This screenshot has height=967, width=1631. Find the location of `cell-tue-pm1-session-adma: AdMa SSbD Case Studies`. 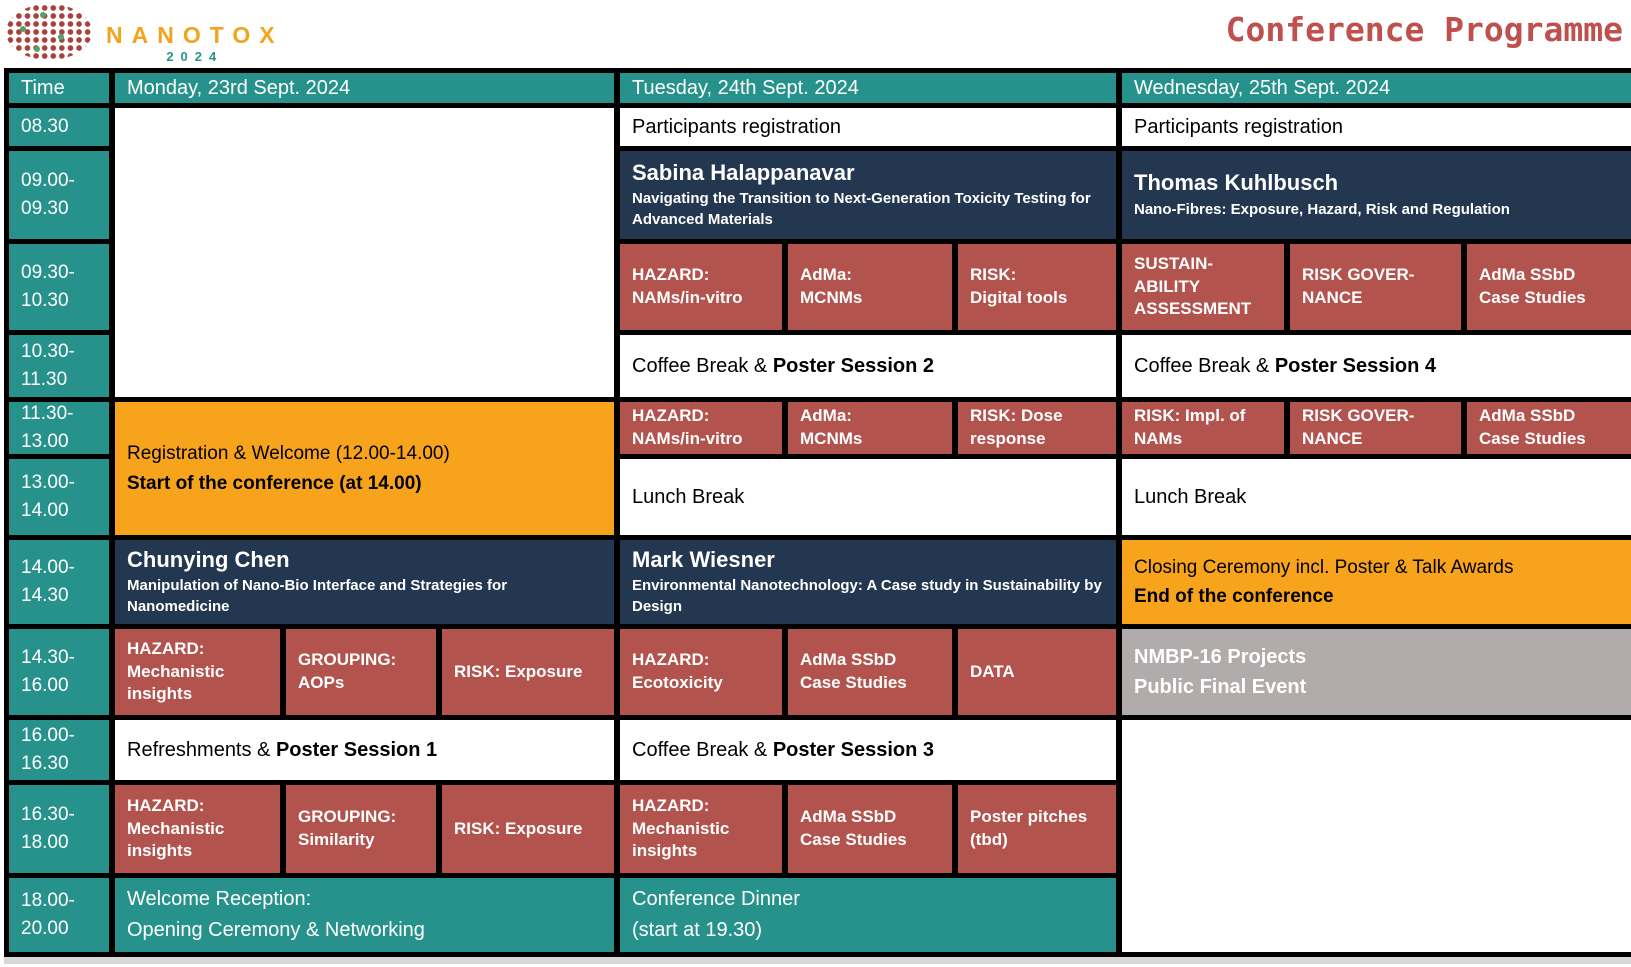

cell-tue-pm1-session-adma: AdMa SSbD Case Studies is located at coordinates (870, 672).